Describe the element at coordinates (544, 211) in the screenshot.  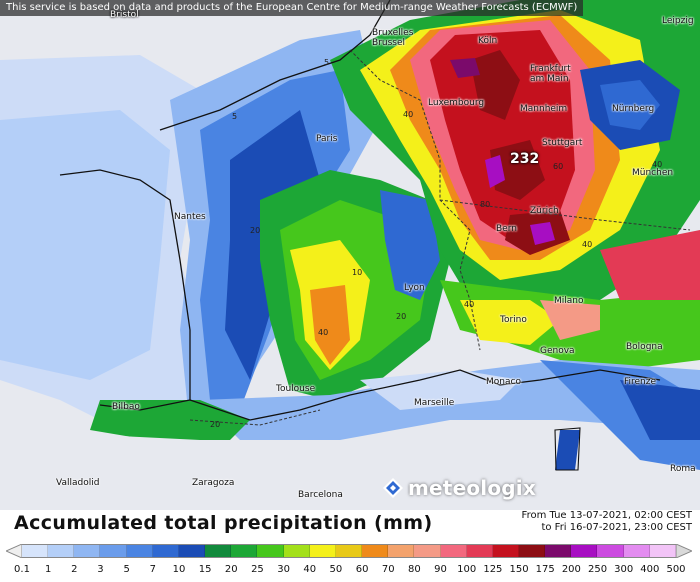
I see `city-zurich: Zürich` at that location.